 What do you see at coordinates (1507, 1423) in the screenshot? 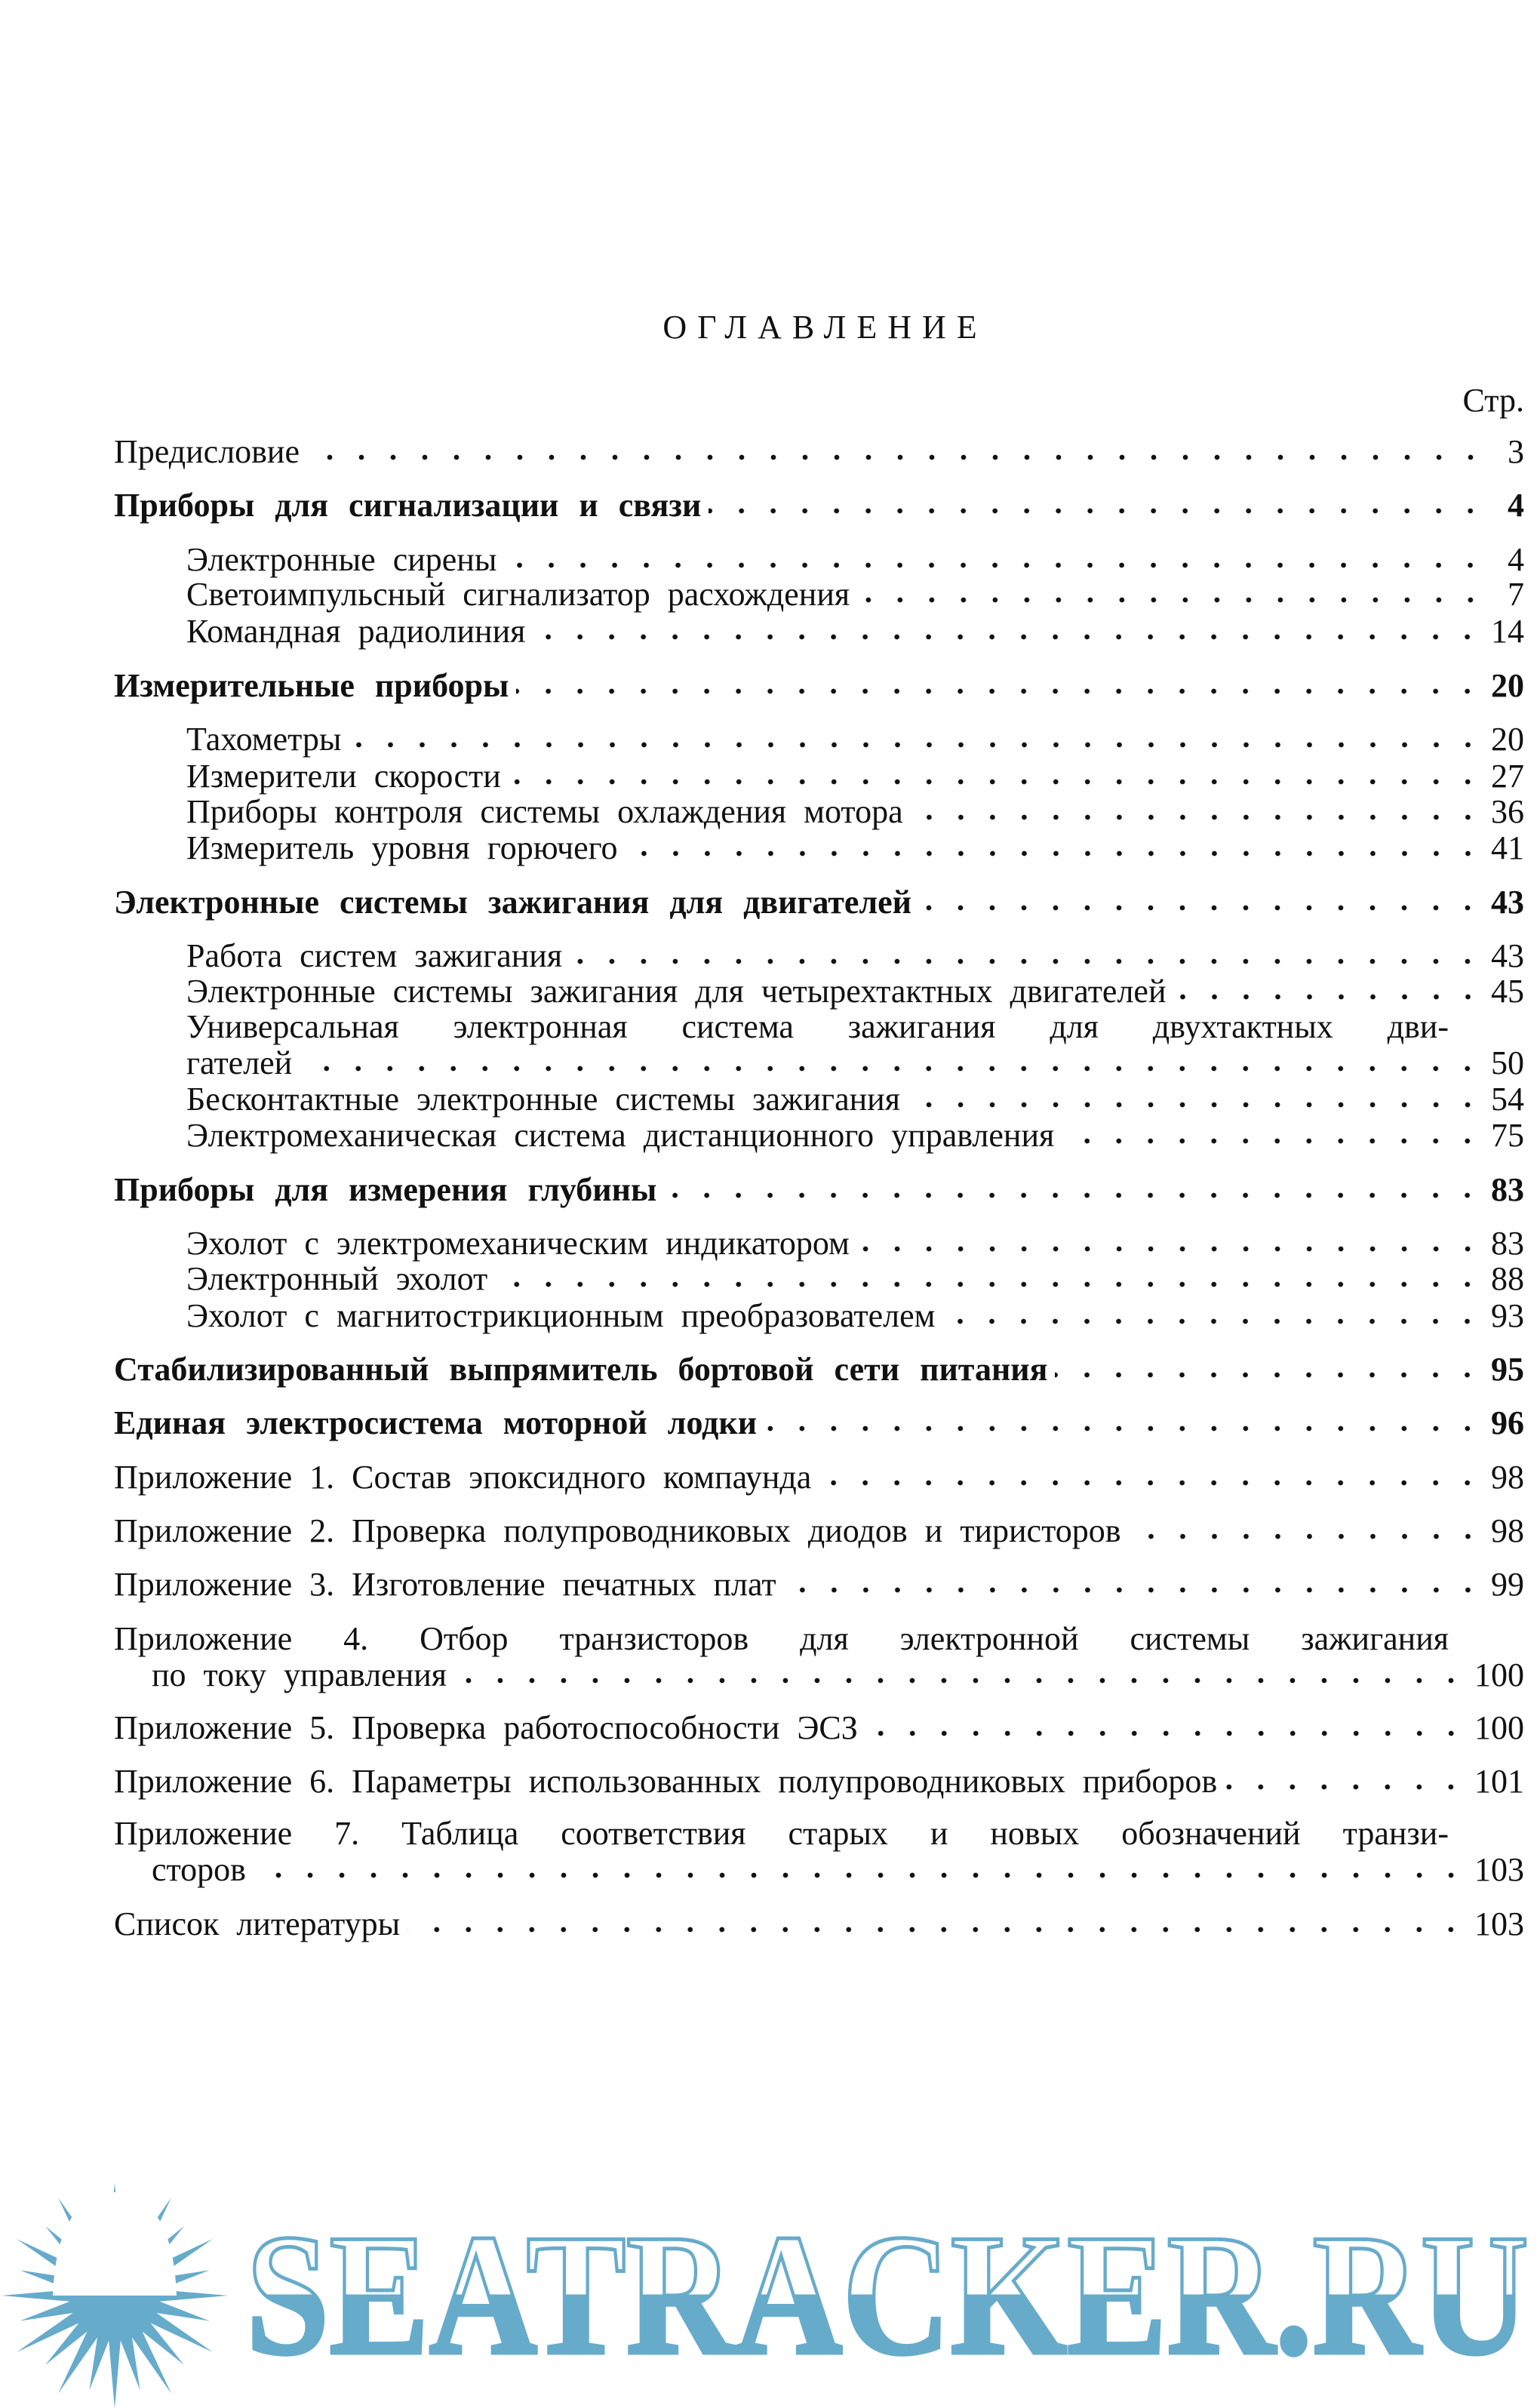
I see `toc-page-number: 96` at bounding box center [1507, 1423].